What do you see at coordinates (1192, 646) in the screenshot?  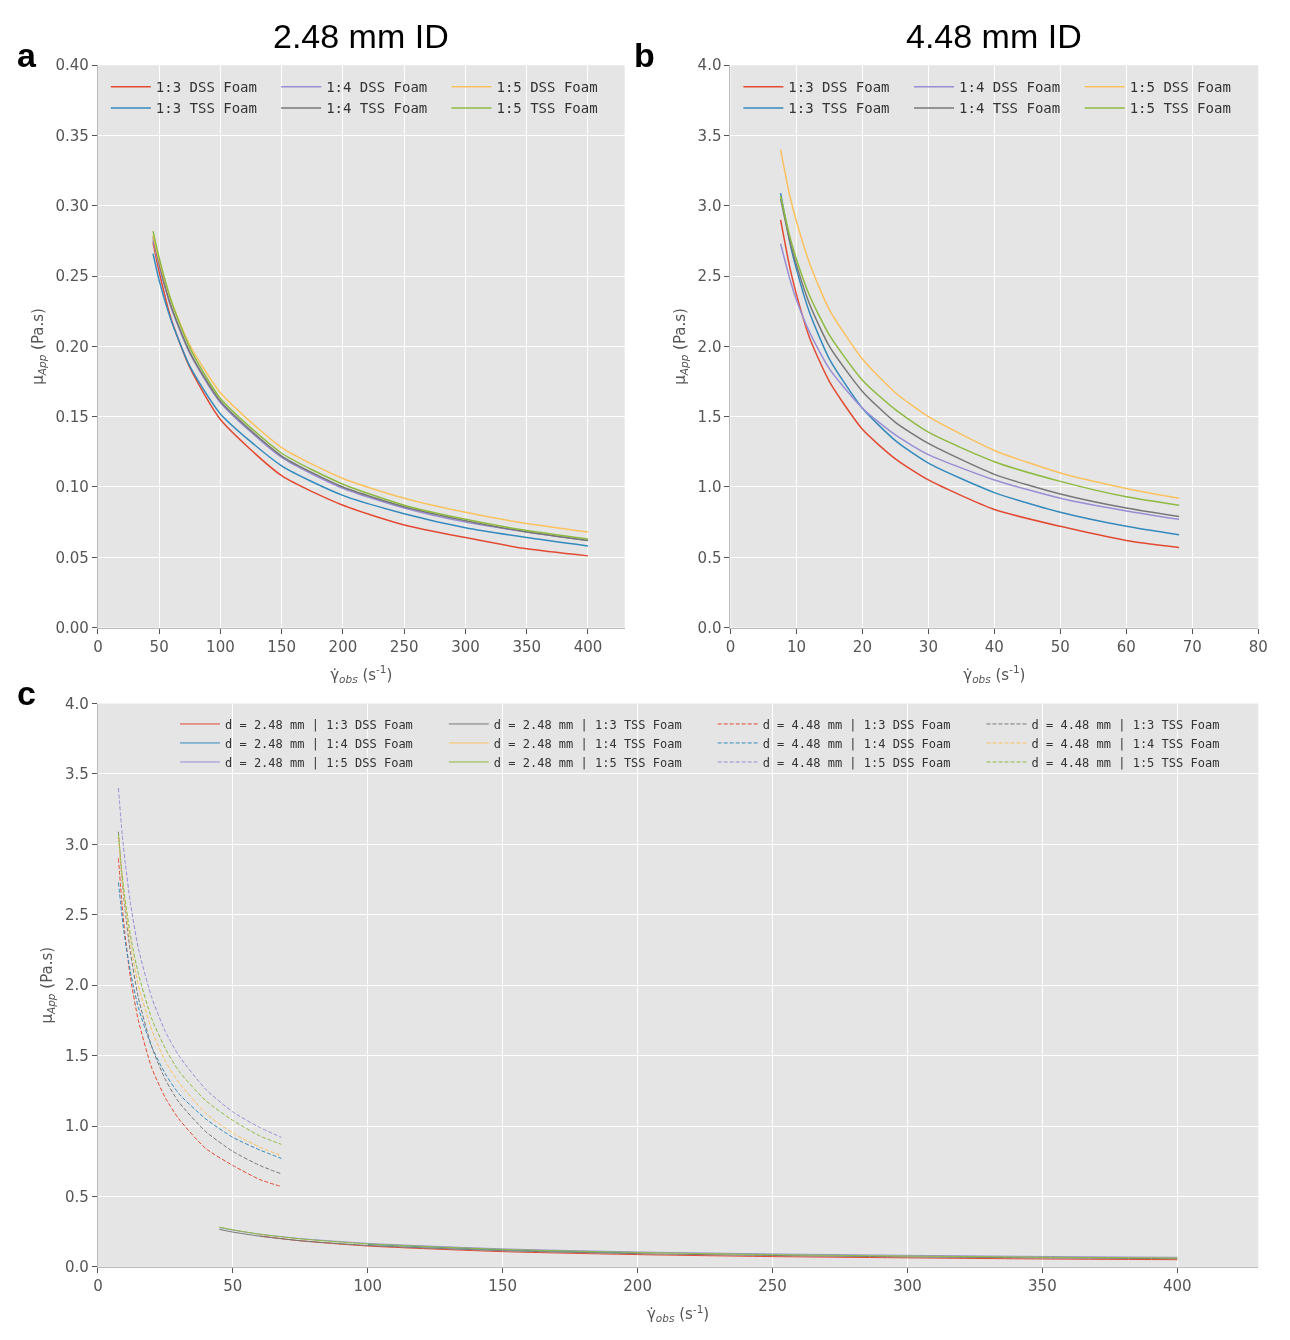 I see `x-tick-label: 70` at bounding box center [1192, 646].